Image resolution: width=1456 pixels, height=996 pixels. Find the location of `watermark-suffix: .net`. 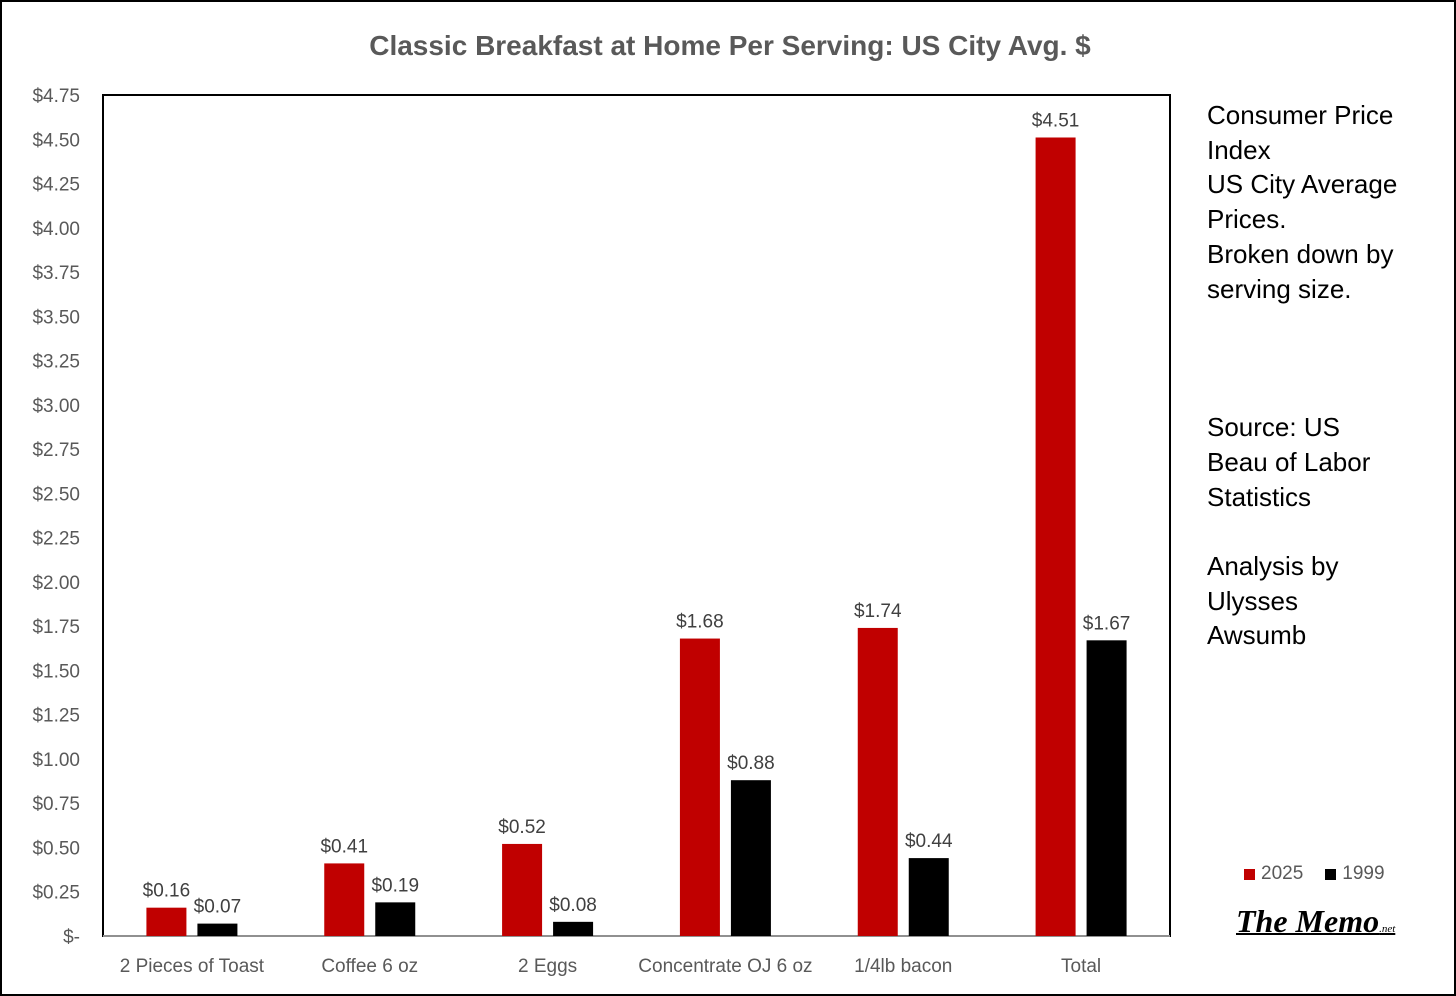

watermark-suffix: .net is located at coordinates (1387, 929).